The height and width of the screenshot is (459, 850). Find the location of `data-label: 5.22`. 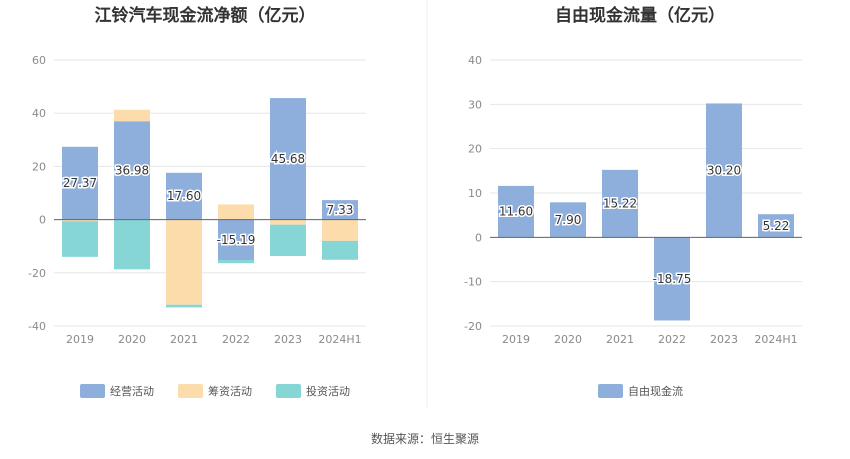

data-label: 5.22 is located at coordinates (776, 226).